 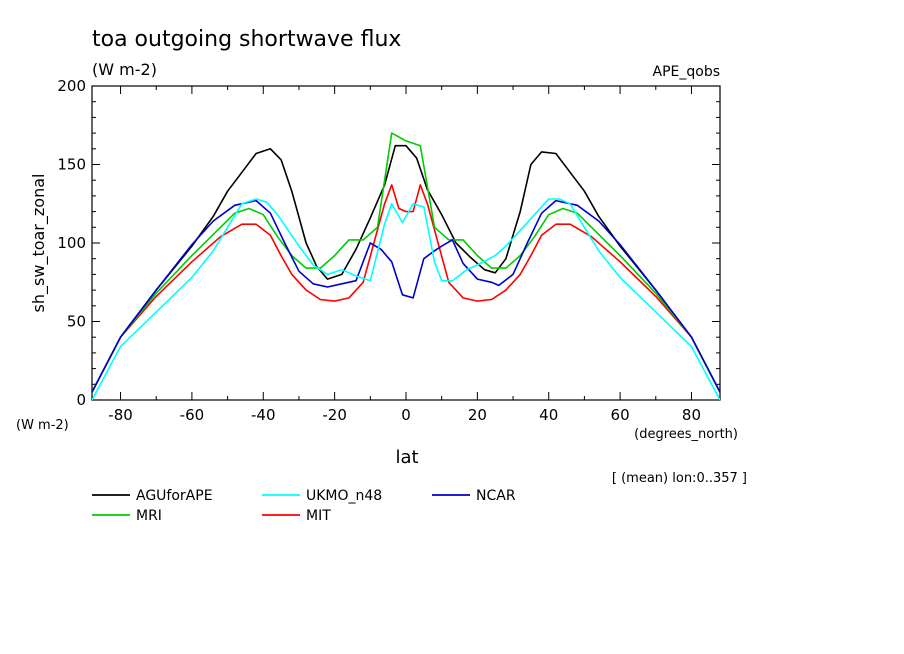 What do you see at coordinates (686, 434) in the screenshot?
I see `x-axis-units: (degrees_north)` at bounding box center [686, 434].